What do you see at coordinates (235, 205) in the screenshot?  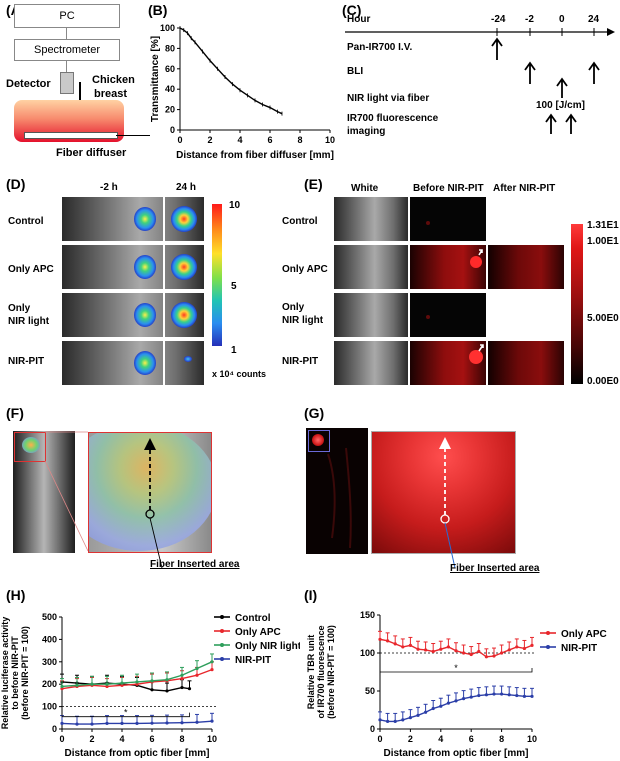 I see `colorbar-label: 10` at bounding box center [235, 205].